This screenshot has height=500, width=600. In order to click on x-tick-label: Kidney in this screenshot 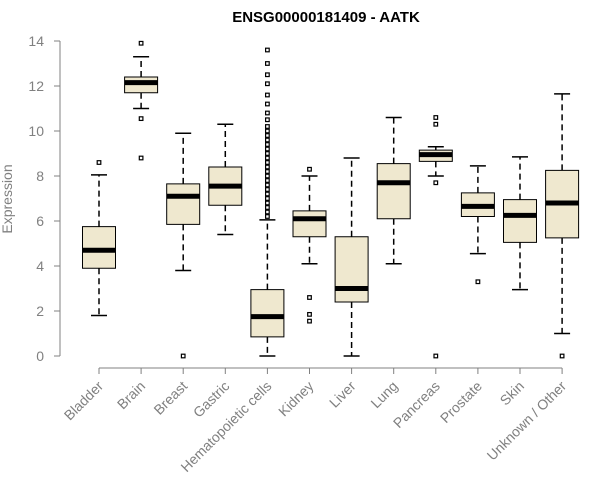, I will do `click(296, 399)`.